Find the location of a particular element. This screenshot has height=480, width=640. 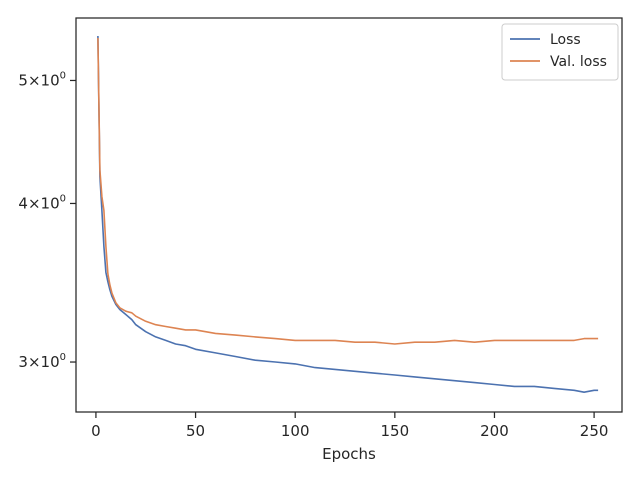

legend-label: Val. loss is located at coordinates (578, 62).